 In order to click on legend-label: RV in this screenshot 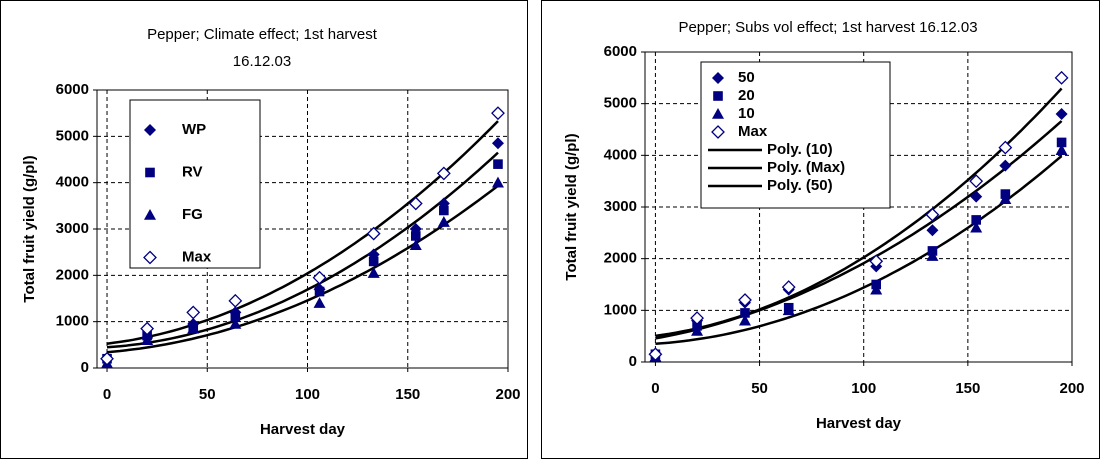, I will do `click(192, 171)`.